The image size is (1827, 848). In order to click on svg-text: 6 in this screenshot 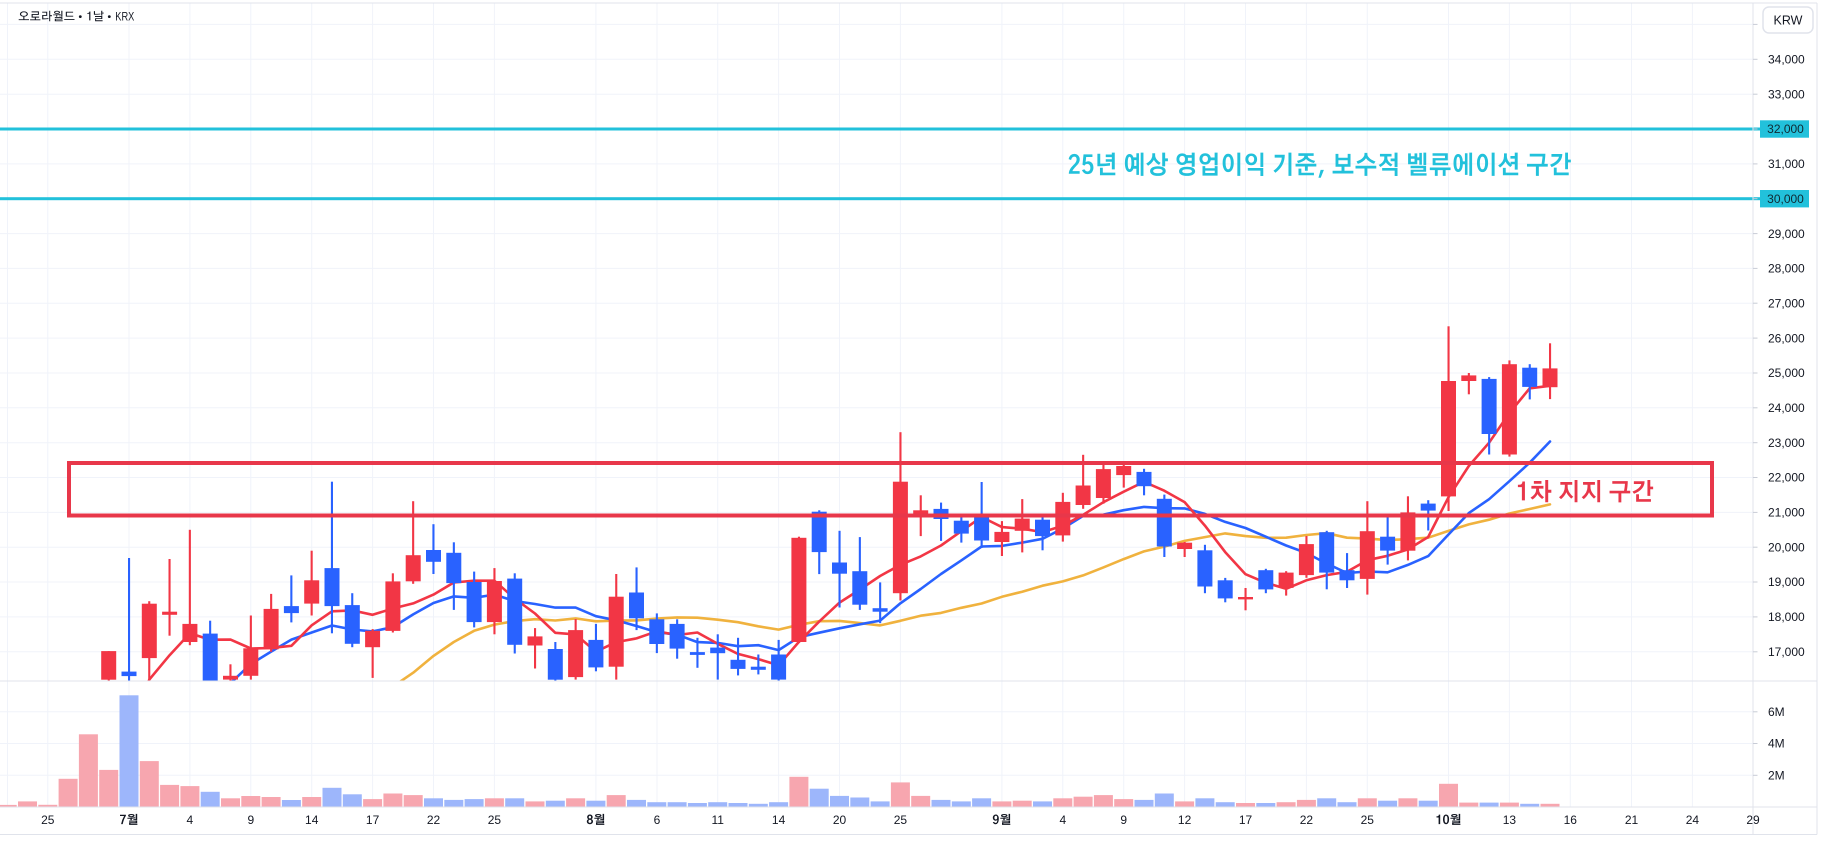, I will do `click(657, 820)`.